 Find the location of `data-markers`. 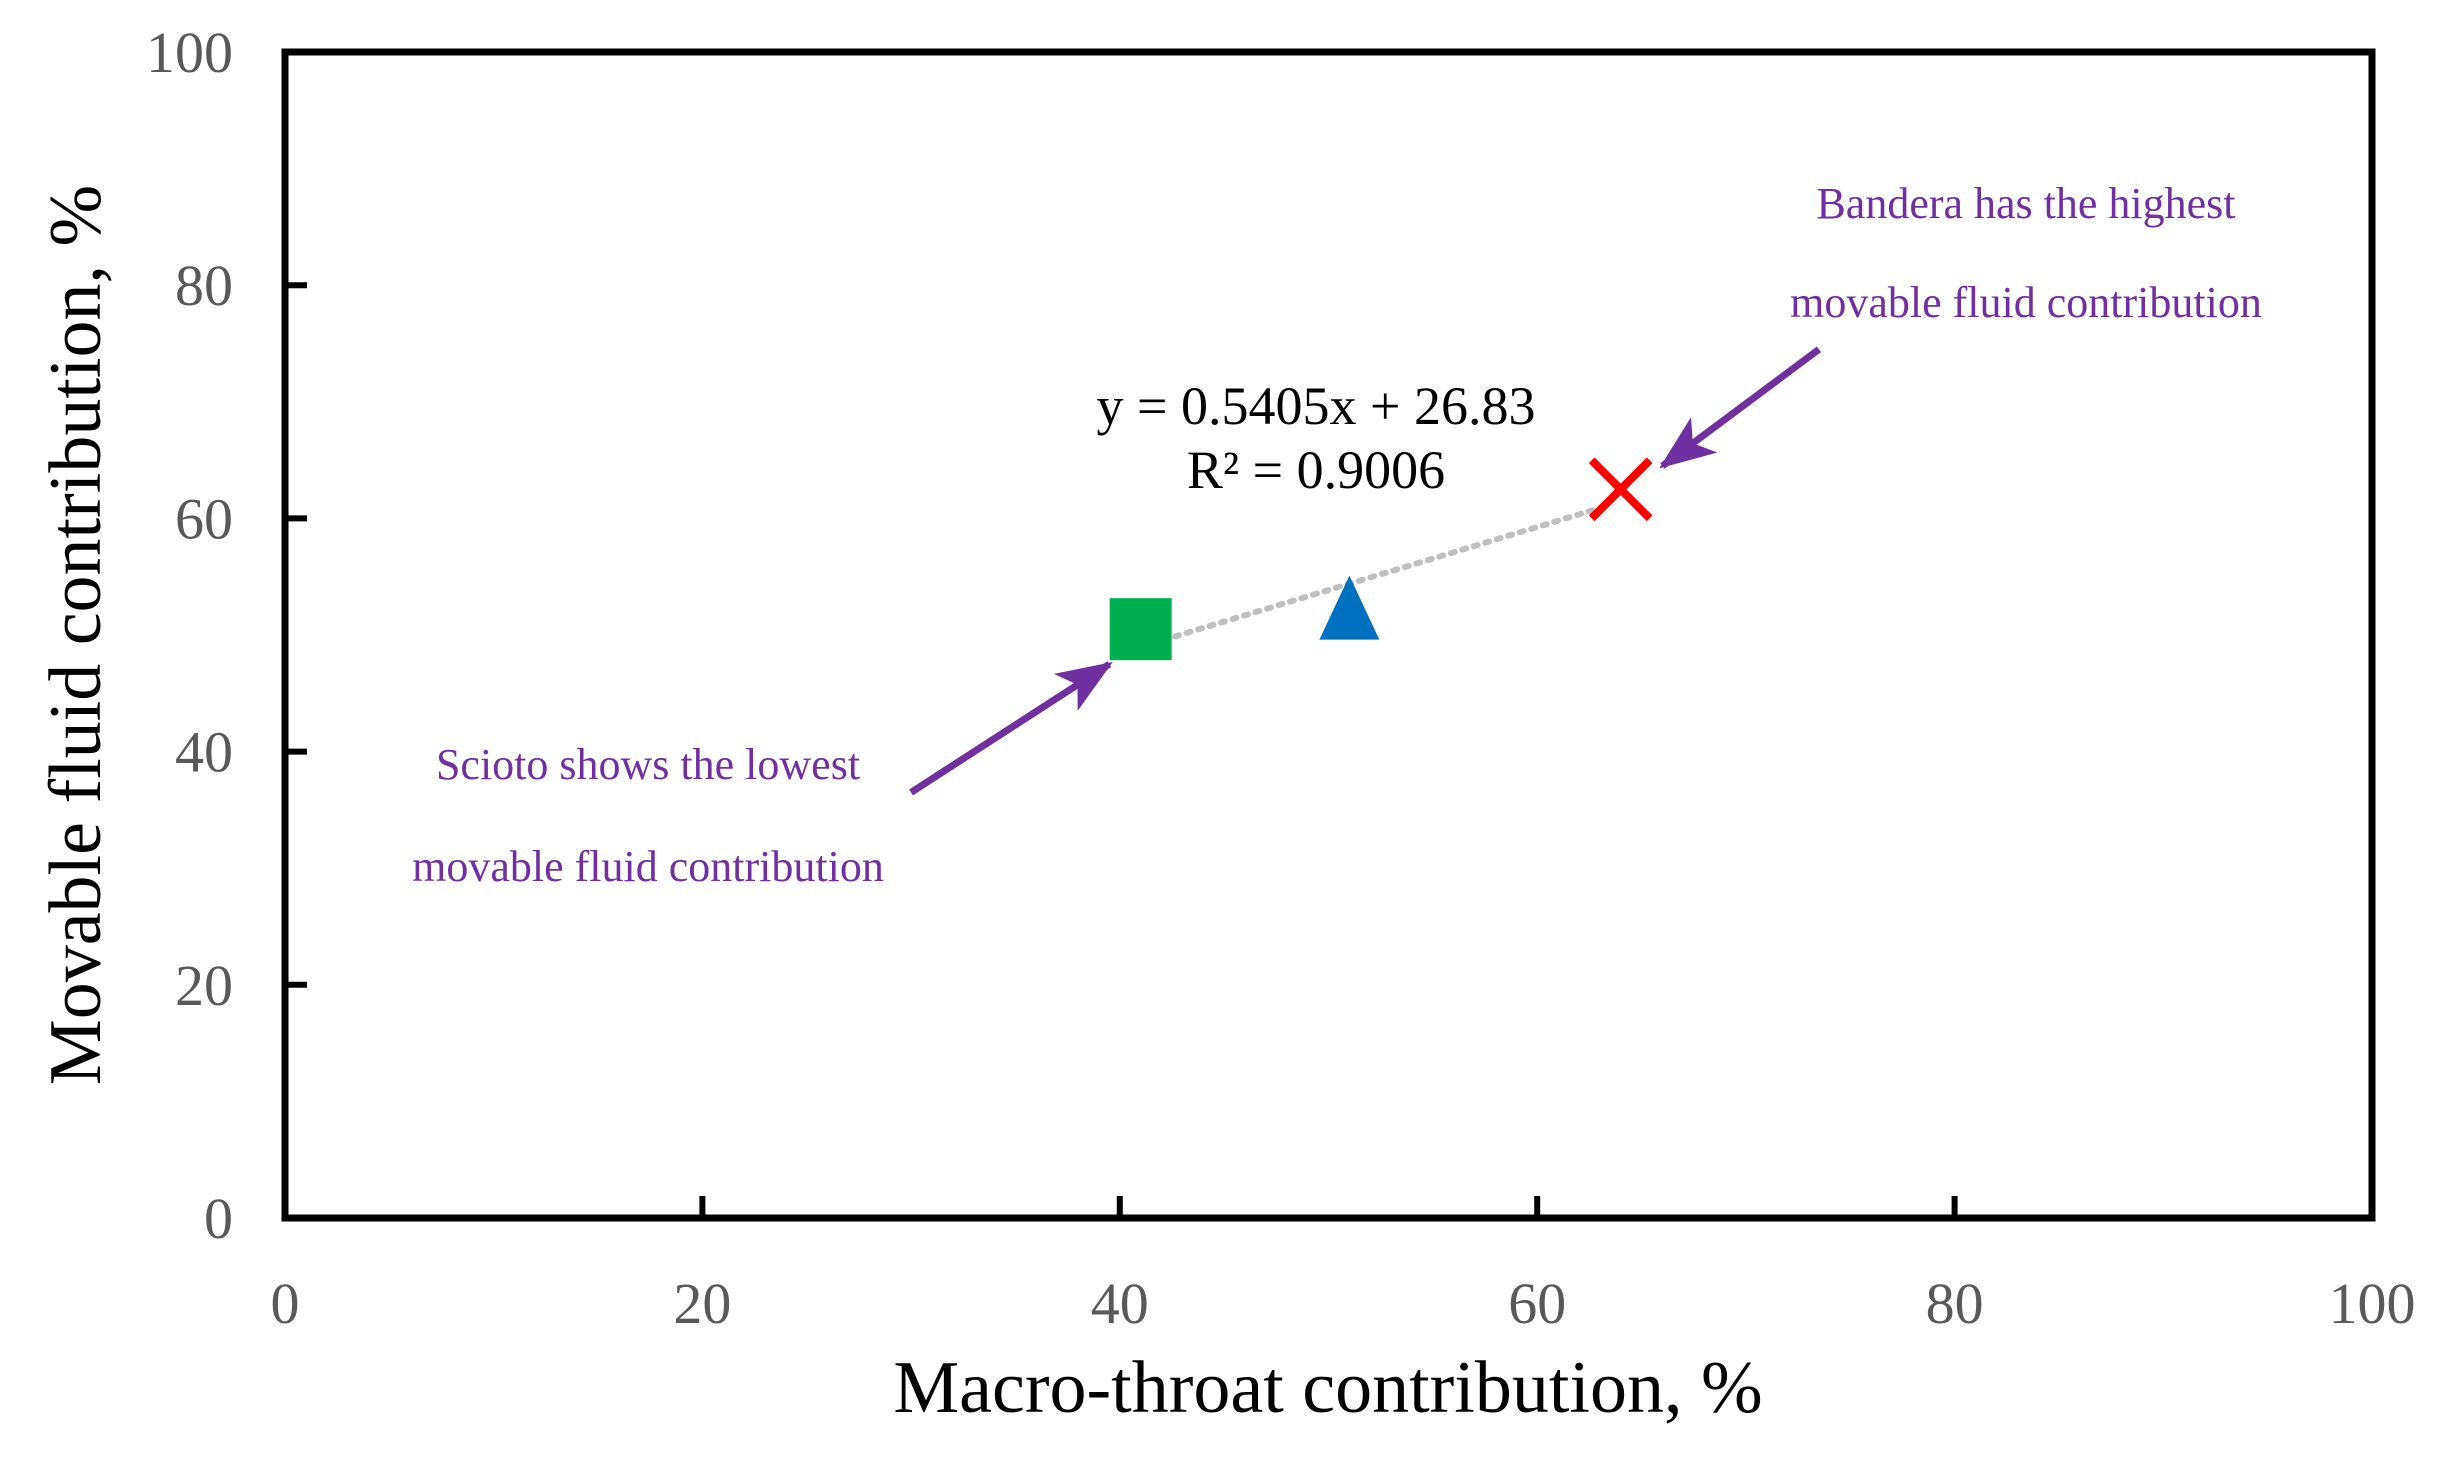

data-markers is located at coordinates (1381, 559).